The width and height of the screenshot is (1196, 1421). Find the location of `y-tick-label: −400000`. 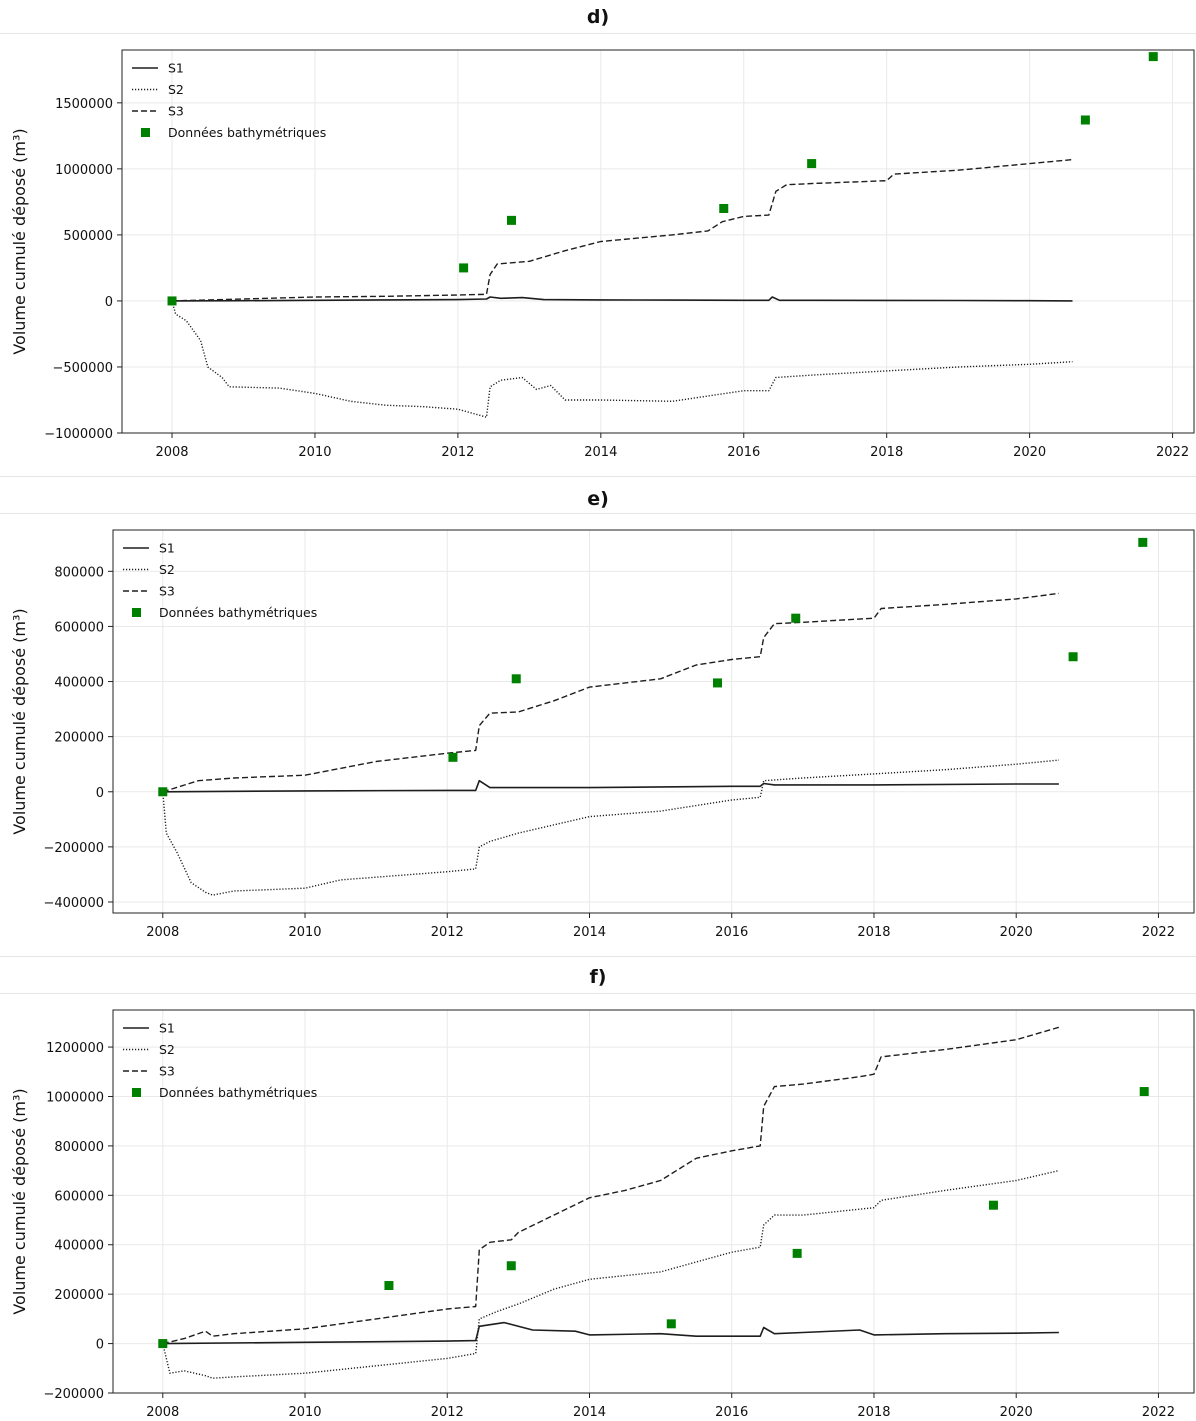

y-tick-label: −400000 is located at coordinates (73, 903).